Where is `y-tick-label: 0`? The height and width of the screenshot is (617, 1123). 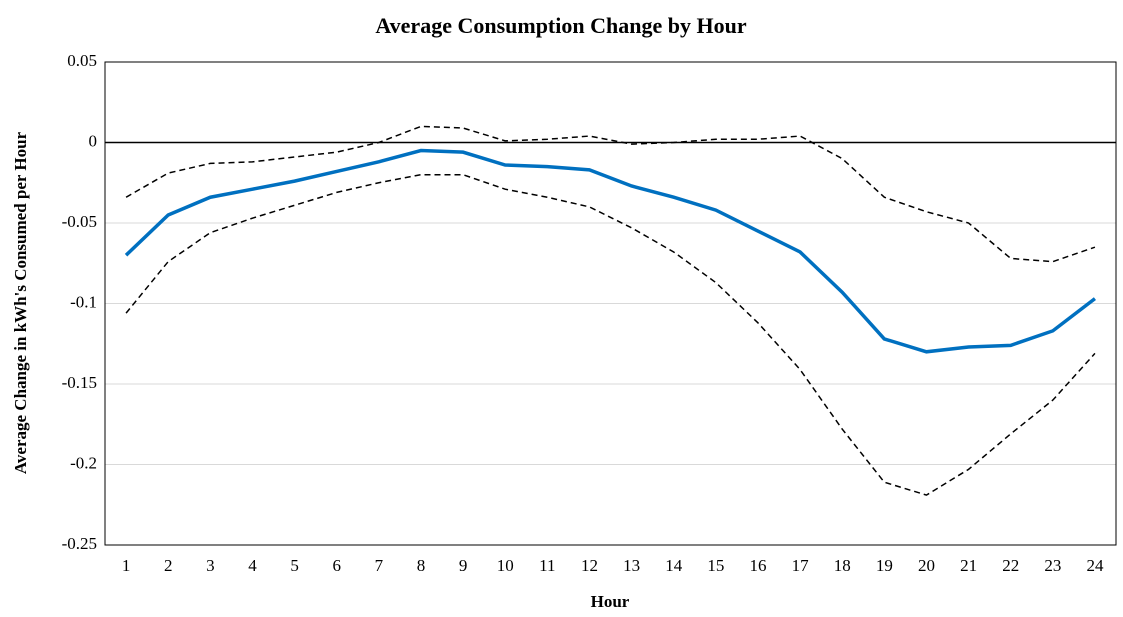
y-tick-label: 0 is located at coordinates (93, 140).